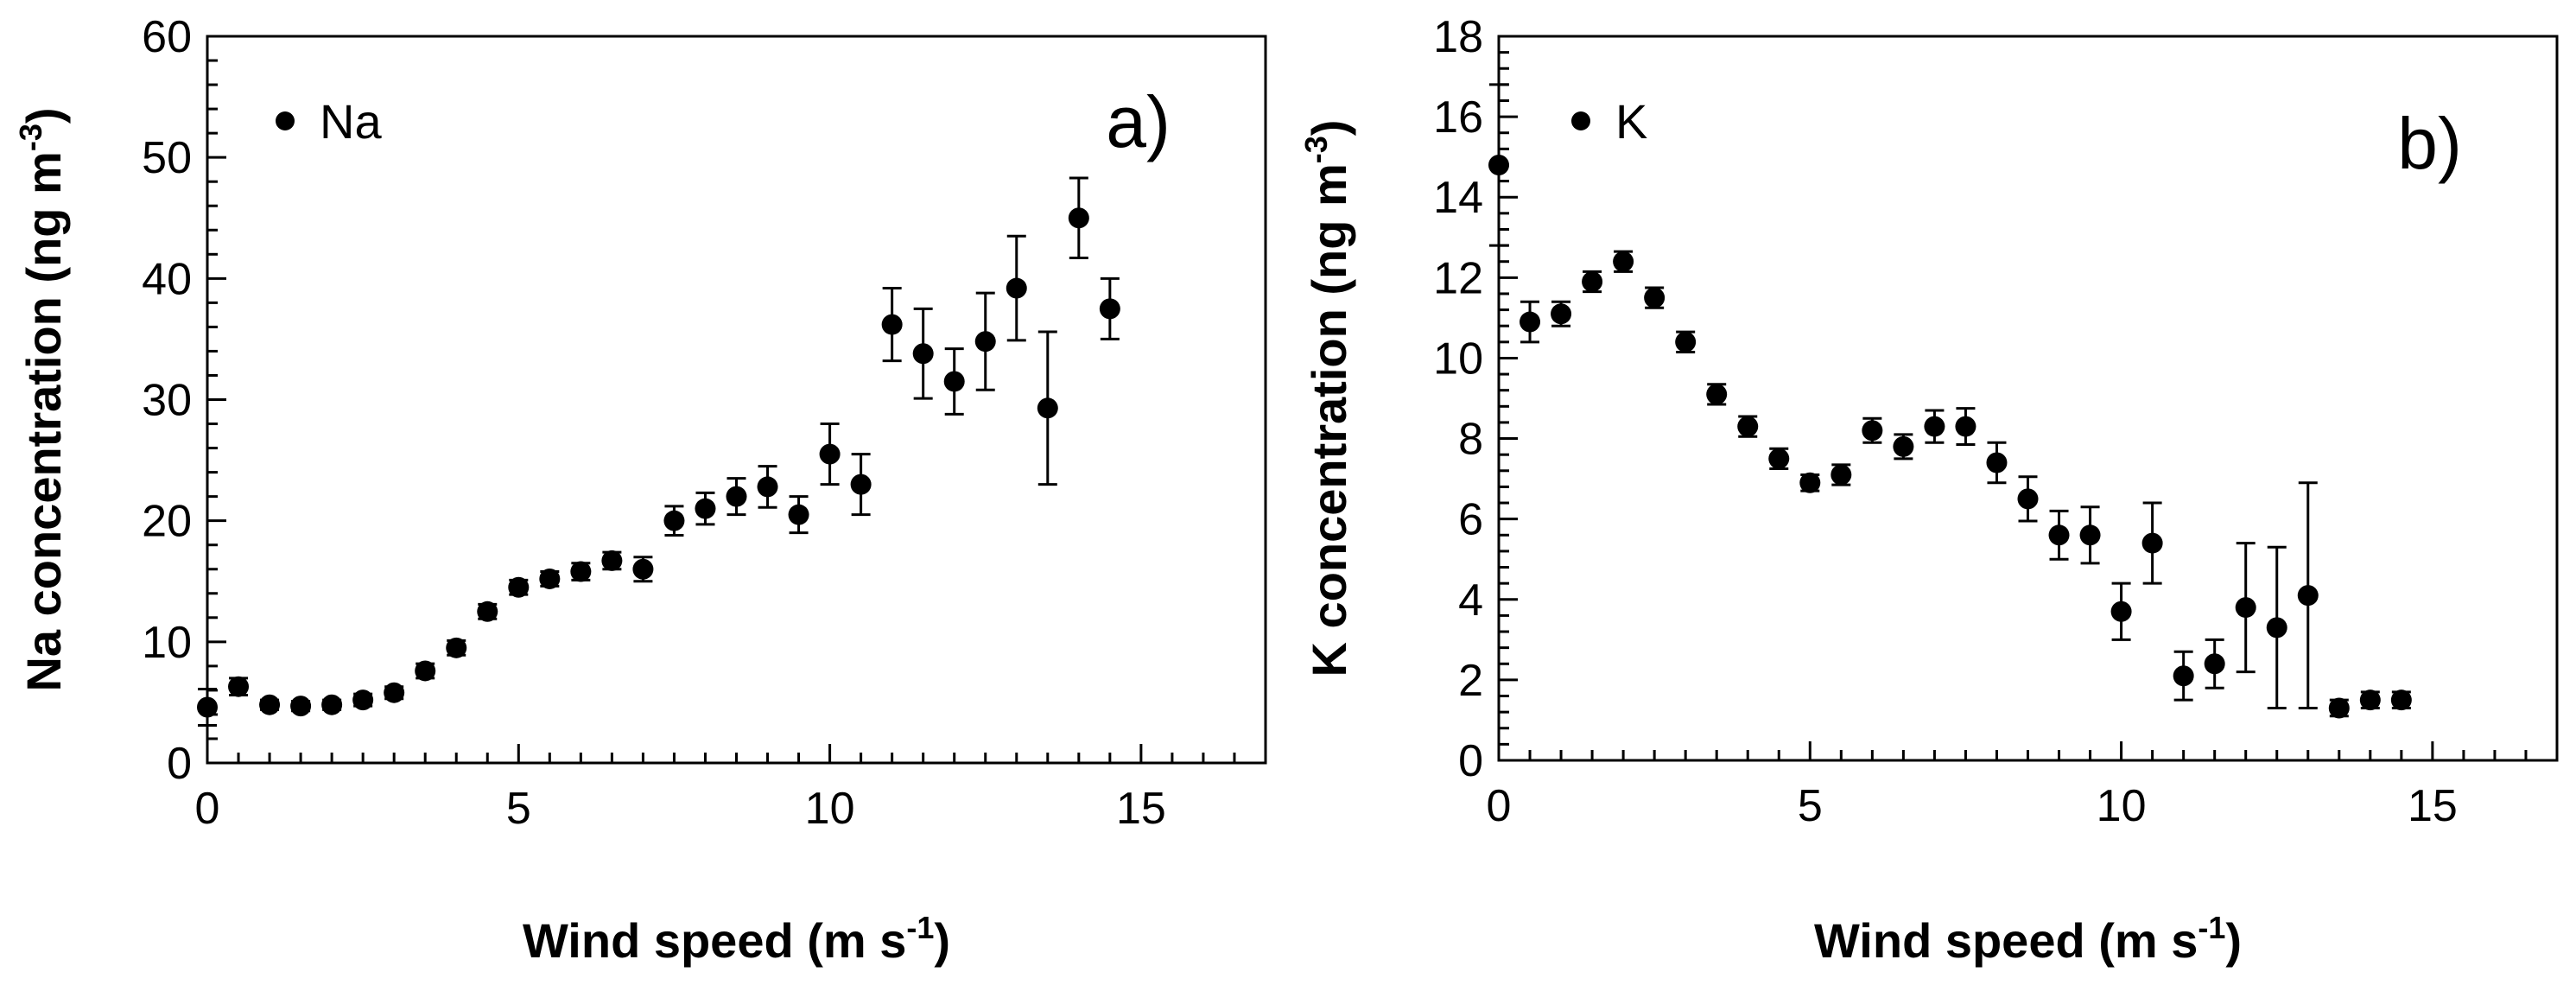  Describe the element at coordinates (1458, 117) in the screenshot. I see `y-tick-label: 16` at that location.